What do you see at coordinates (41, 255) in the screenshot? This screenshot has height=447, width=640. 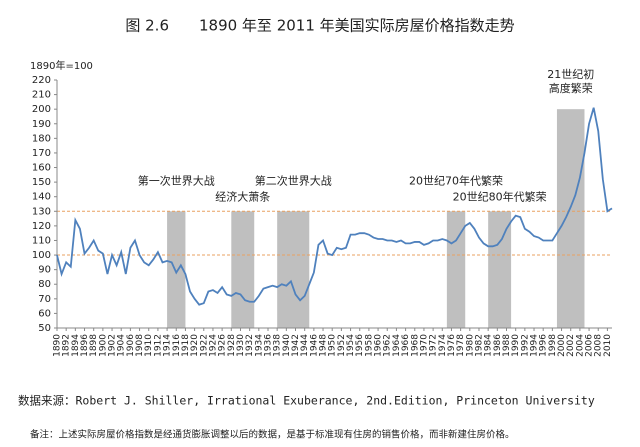 I see `y-tick-label: 100` at bounding box center [41, 255].